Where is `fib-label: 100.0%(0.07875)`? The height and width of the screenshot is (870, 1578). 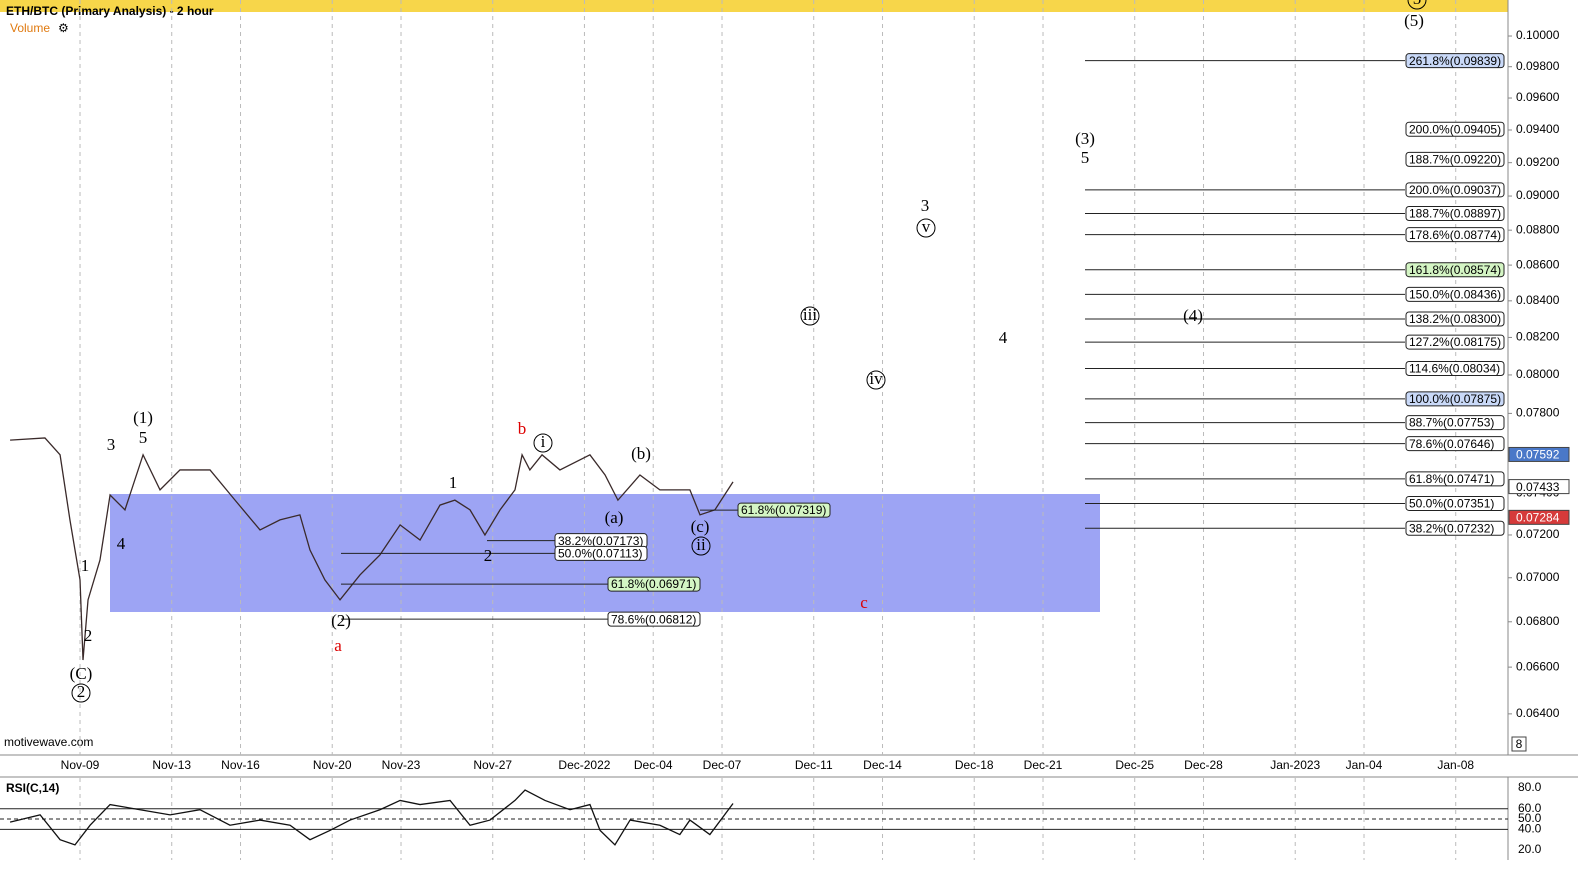 fib-label: 100.0%(0.07875) is located at coordinates (1455, 399).